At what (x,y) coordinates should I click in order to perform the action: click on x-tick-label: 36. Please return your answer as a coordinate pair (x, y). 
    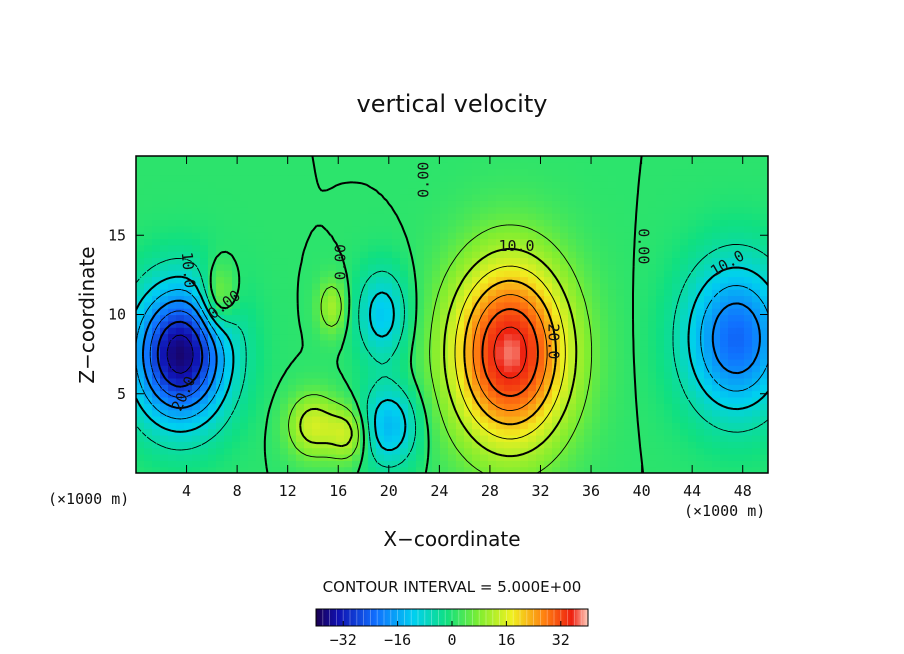
    Looking at the image, I should click on (591, 491).